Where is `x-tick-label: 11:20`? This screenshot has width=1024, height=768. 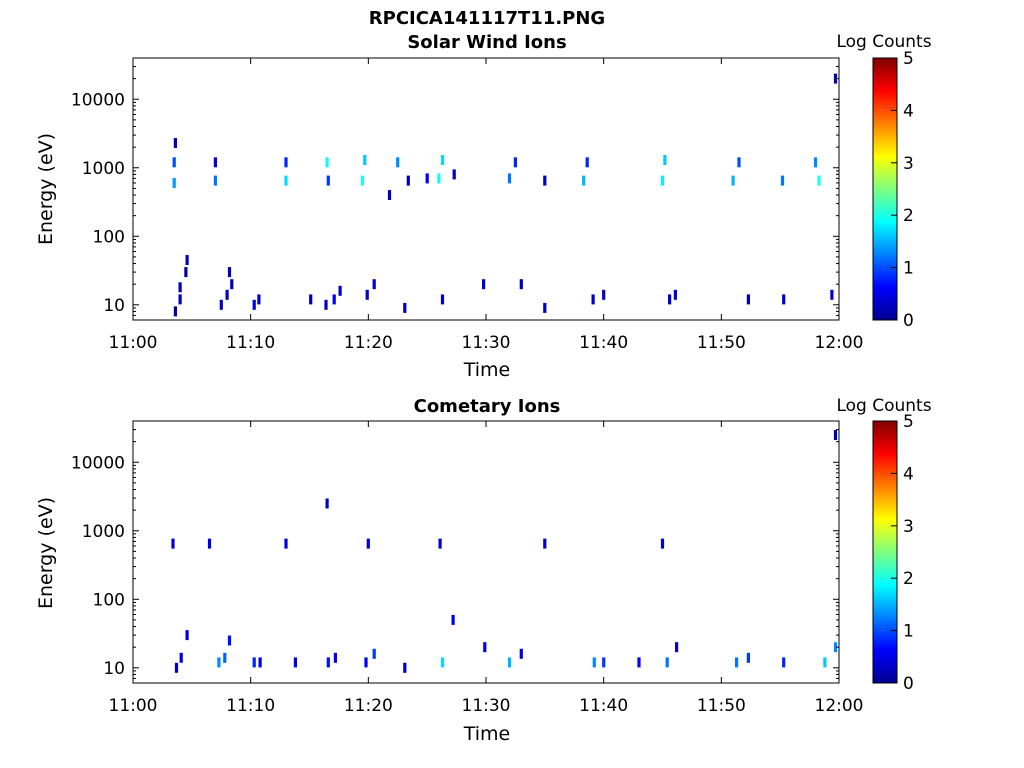
x-tick-label: 11:20 is located at coordinates (368, 706).